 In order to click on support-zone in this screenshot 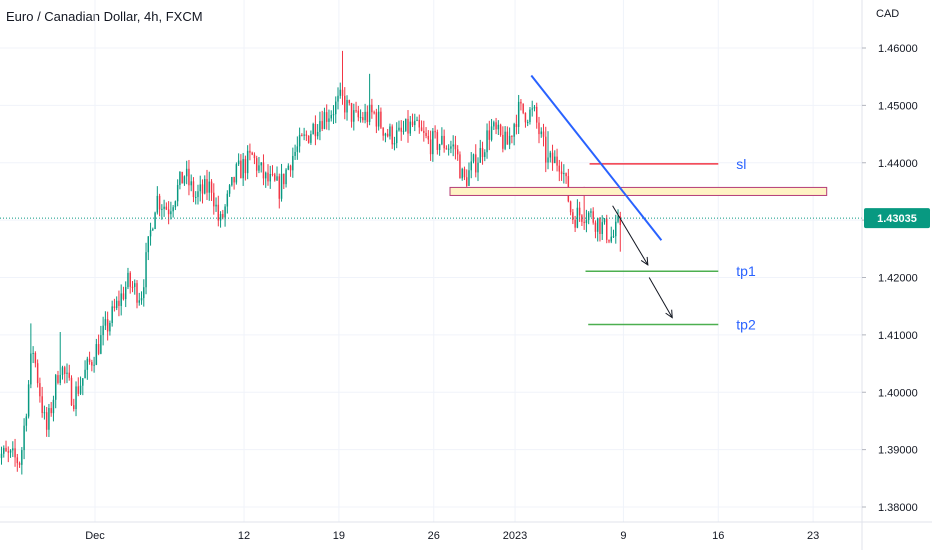, I will do `click(638, 191)`.